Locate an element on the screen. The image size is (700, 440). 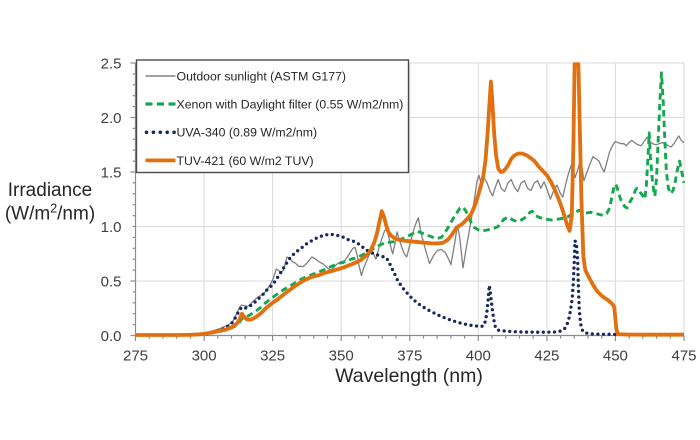
svg-text: 1.5 is located at coordinates (111, 172).